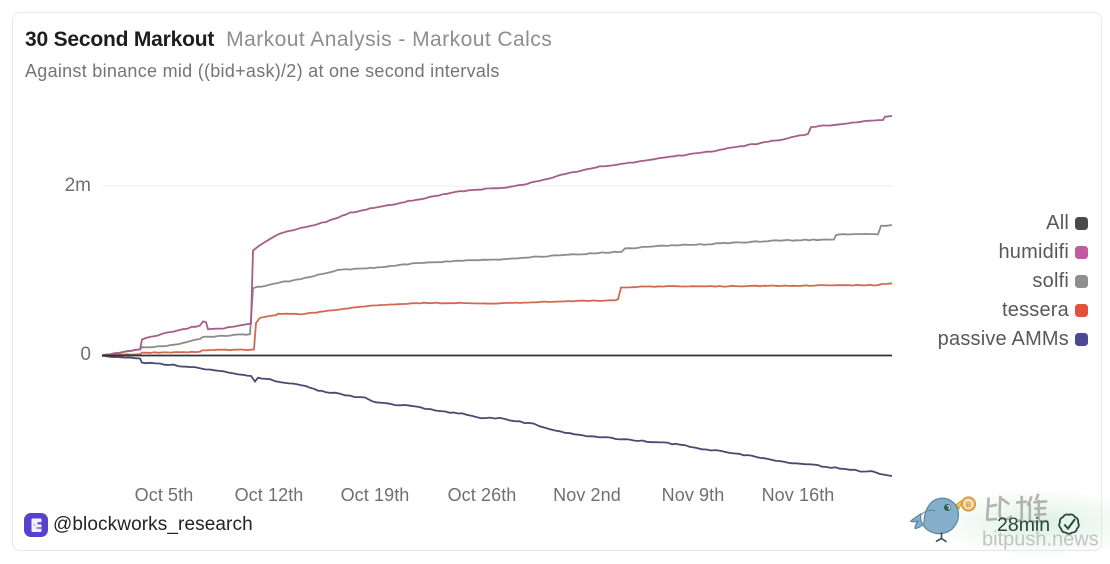 The image size is (1110, 564). Describe the element at coordinates (1023, 525) in the screenshot. I see `svg-text: 28min` at that location.